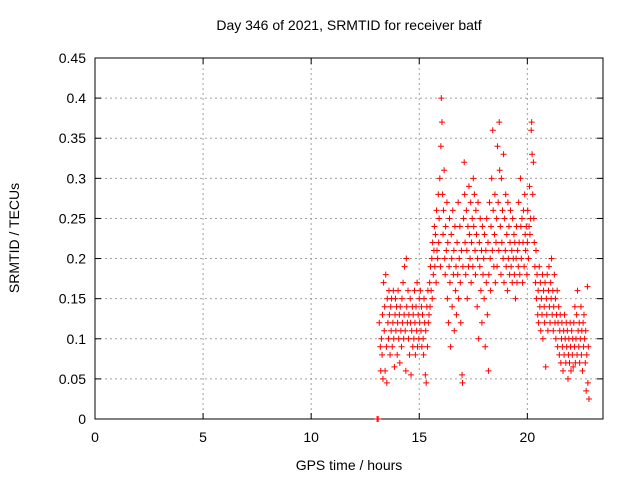 Image resolution: width=640 pixels, height=480 pixels. Describe the element at coordinates (349, 465) in the screenshot. I see `x-axis-label: GPS time / hours` at that location.